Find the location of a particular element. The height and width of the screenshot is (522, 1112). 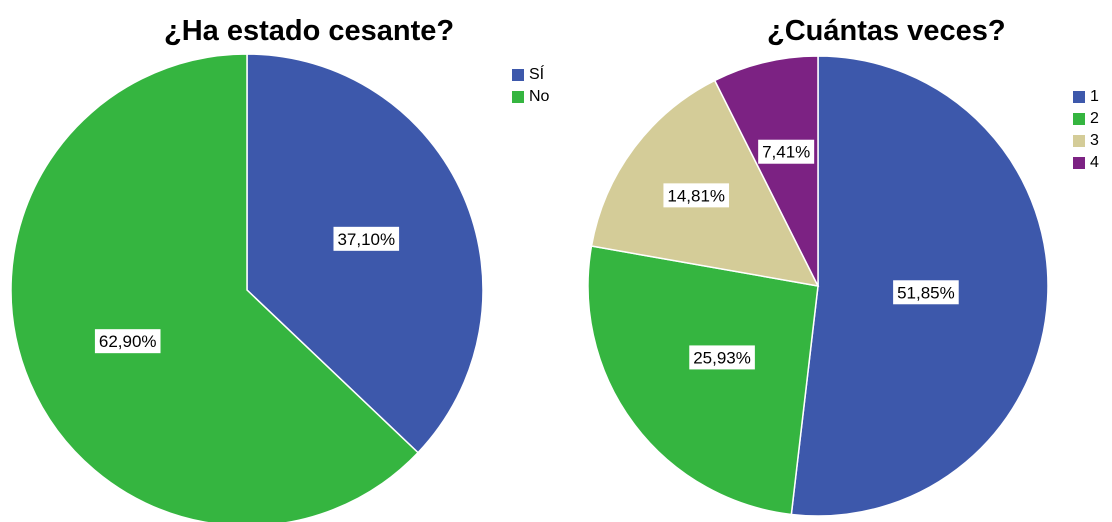

slice-value-label: 62,90% is located at coordinates (127, 341).